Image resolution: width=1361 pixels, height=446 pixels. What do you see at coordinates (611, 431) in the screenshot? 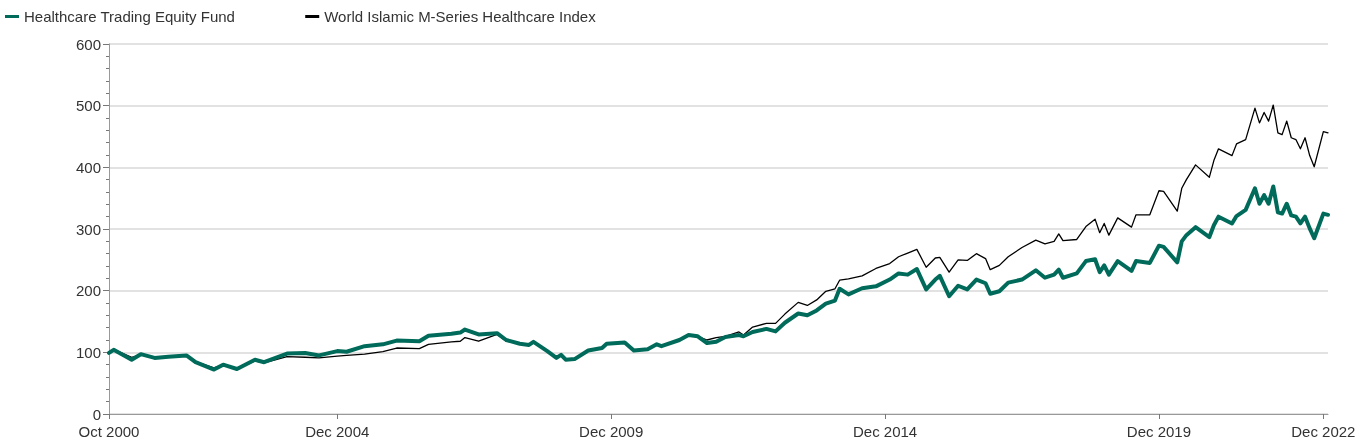
I see `x-tick-label: Dec 2009` at bounding box center [611, 431].